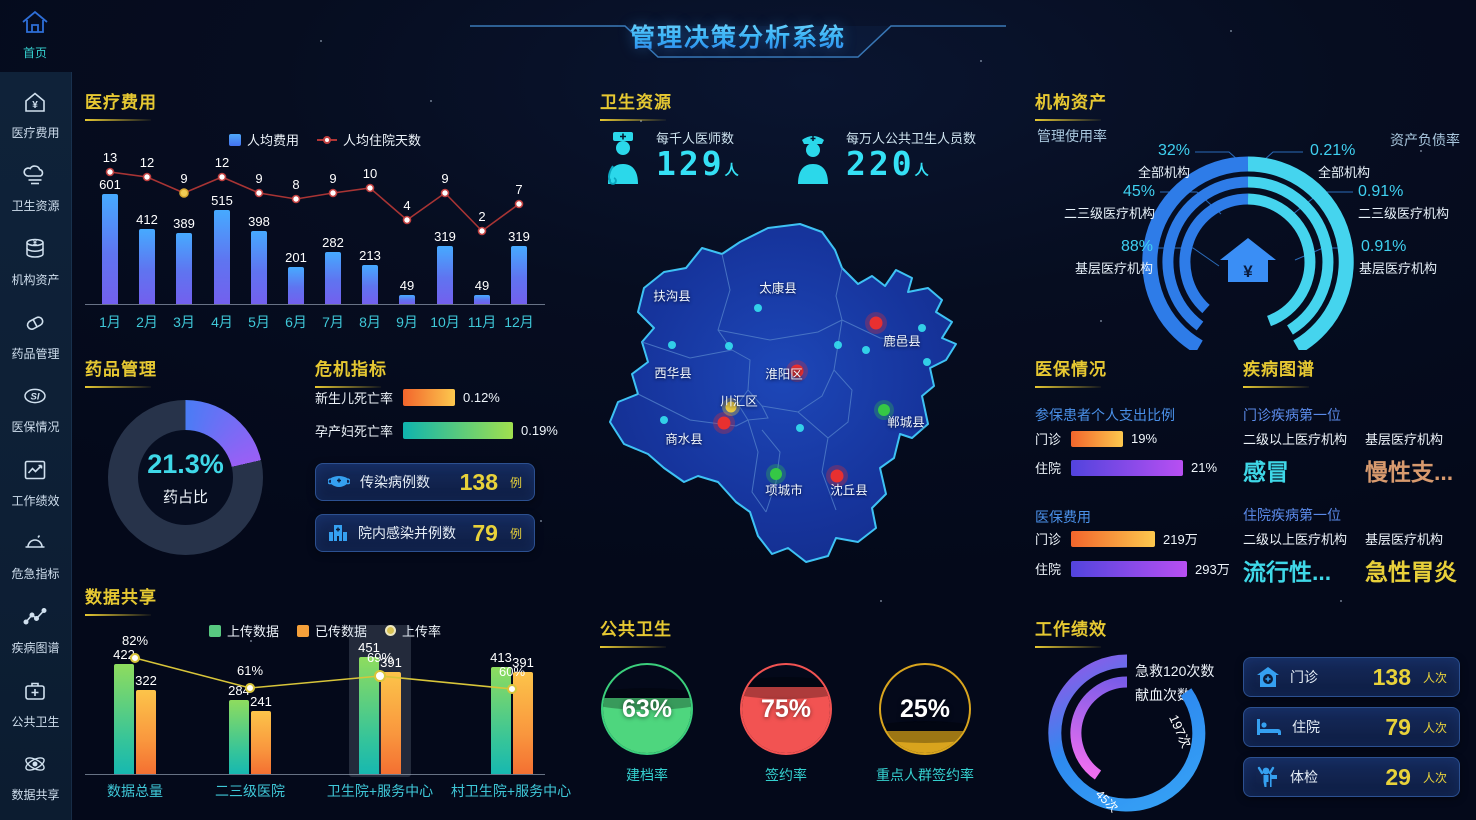  Describe the element at coordinates (184, 268) in the screenshot. I see `bar-mar` at that location.